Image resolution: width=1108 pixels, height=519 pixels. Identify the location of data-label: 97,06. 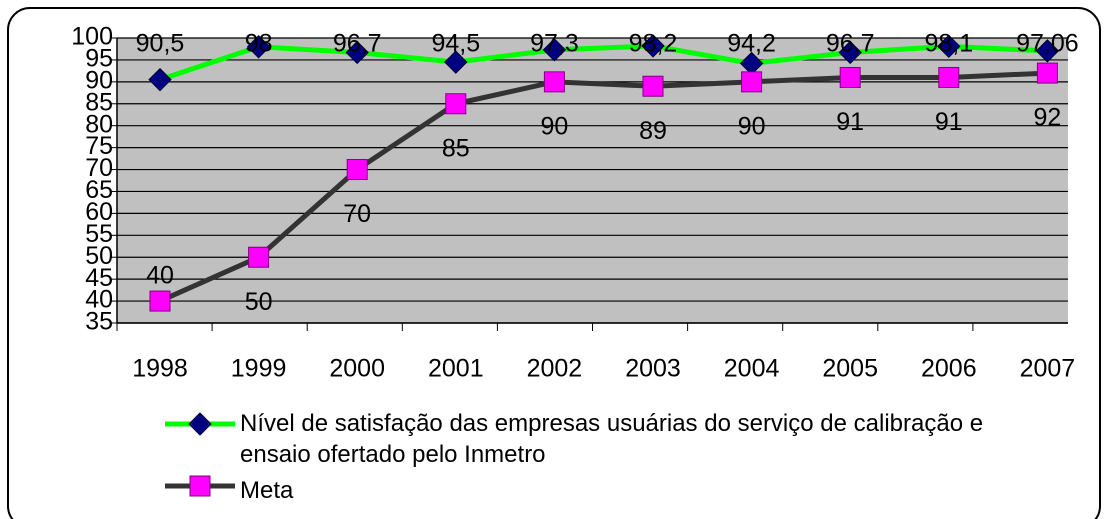
(1047, 44).